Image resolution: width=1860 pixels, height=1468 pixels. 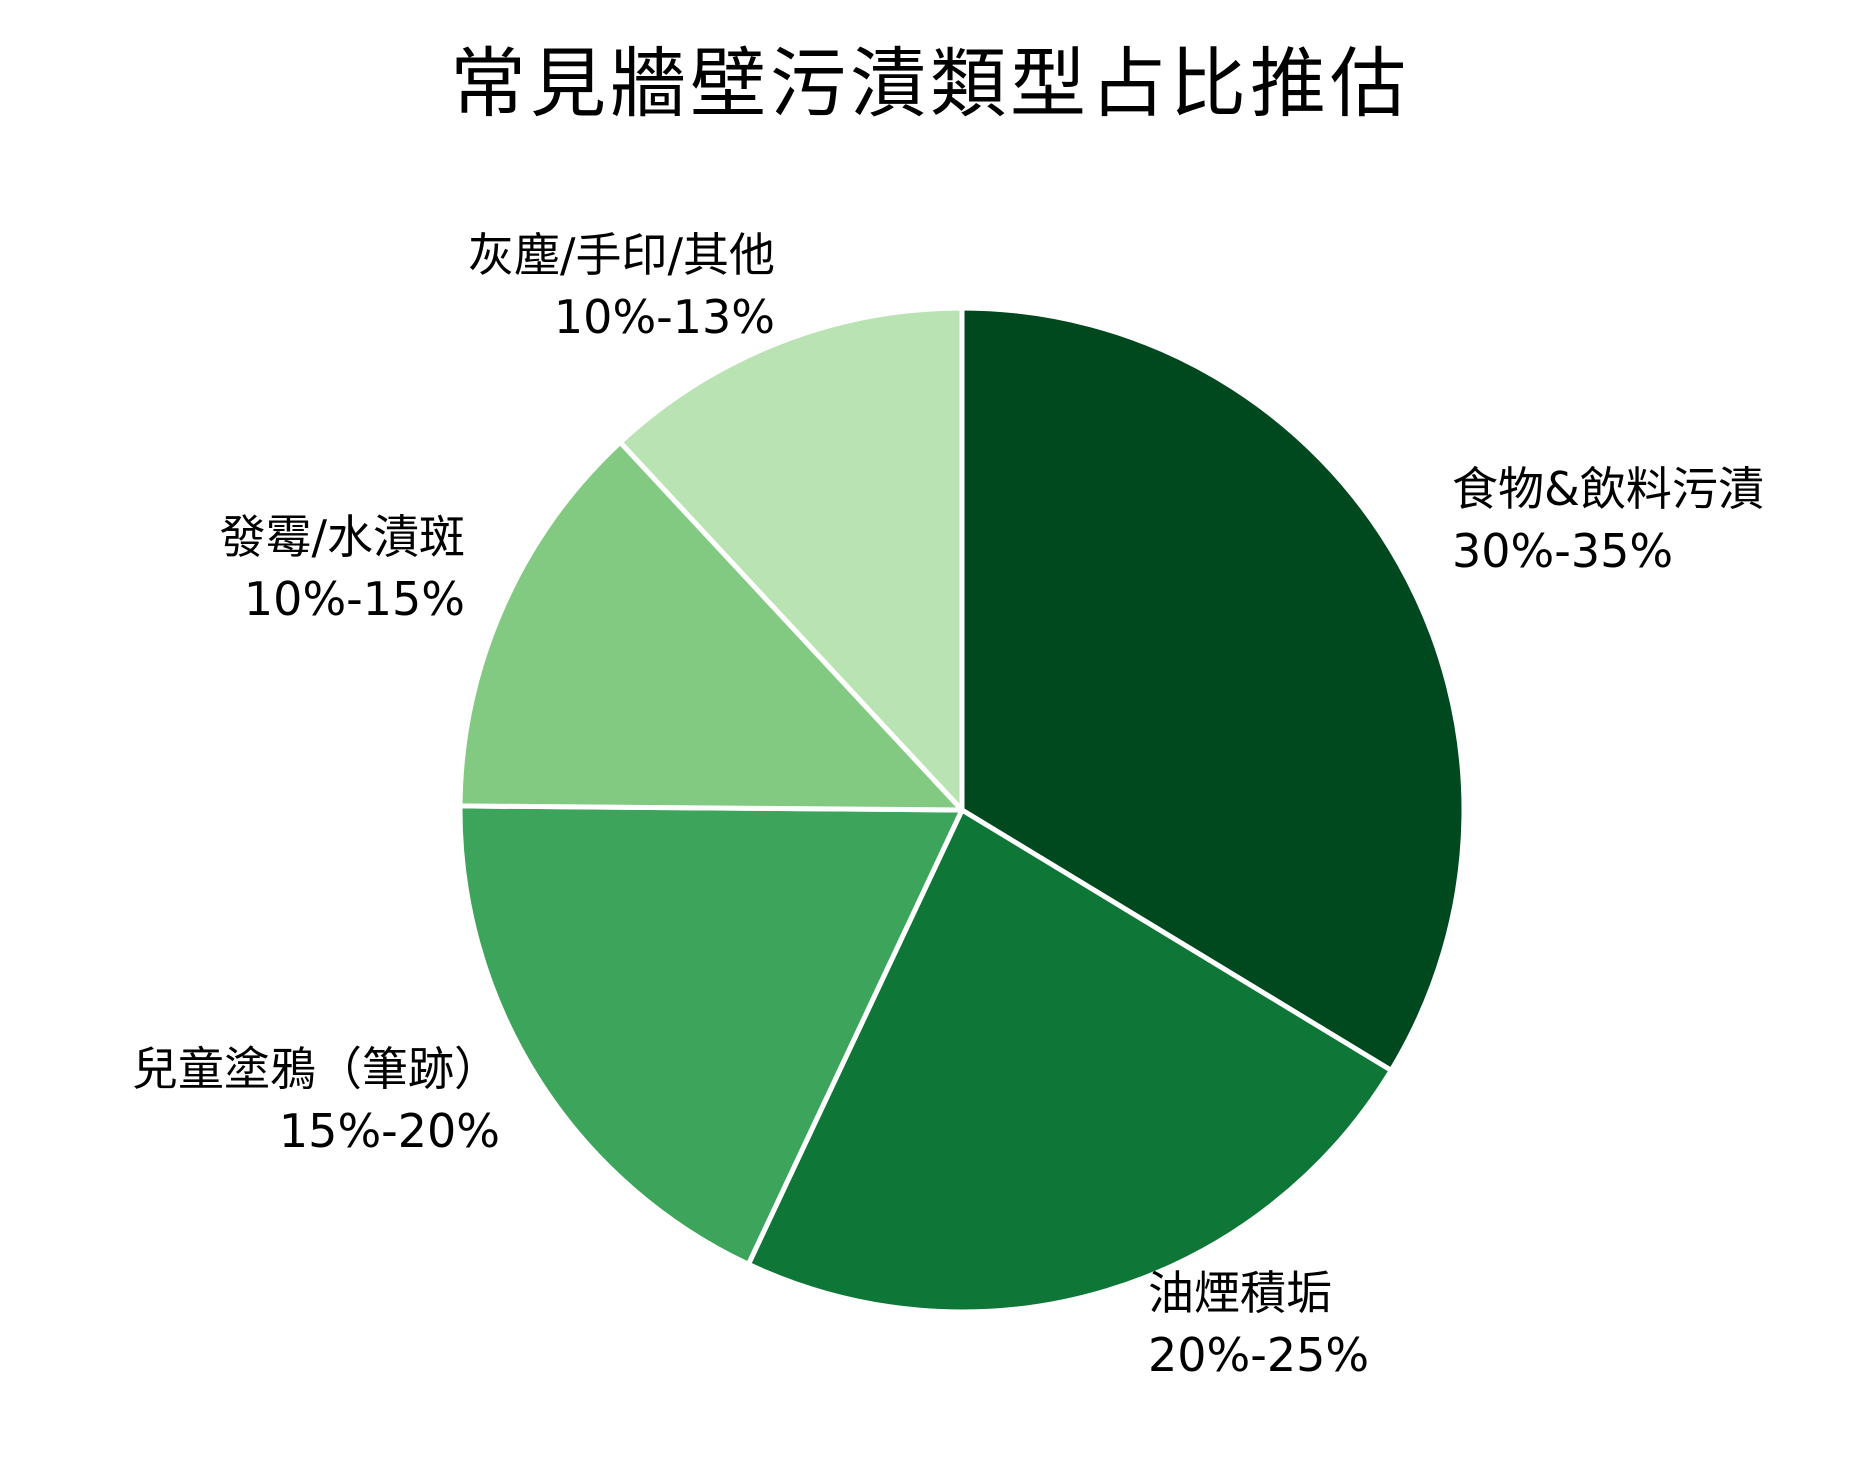 I want to click on slice-label-name: 食物&飲料污漬, so click(x=1608, y=489).